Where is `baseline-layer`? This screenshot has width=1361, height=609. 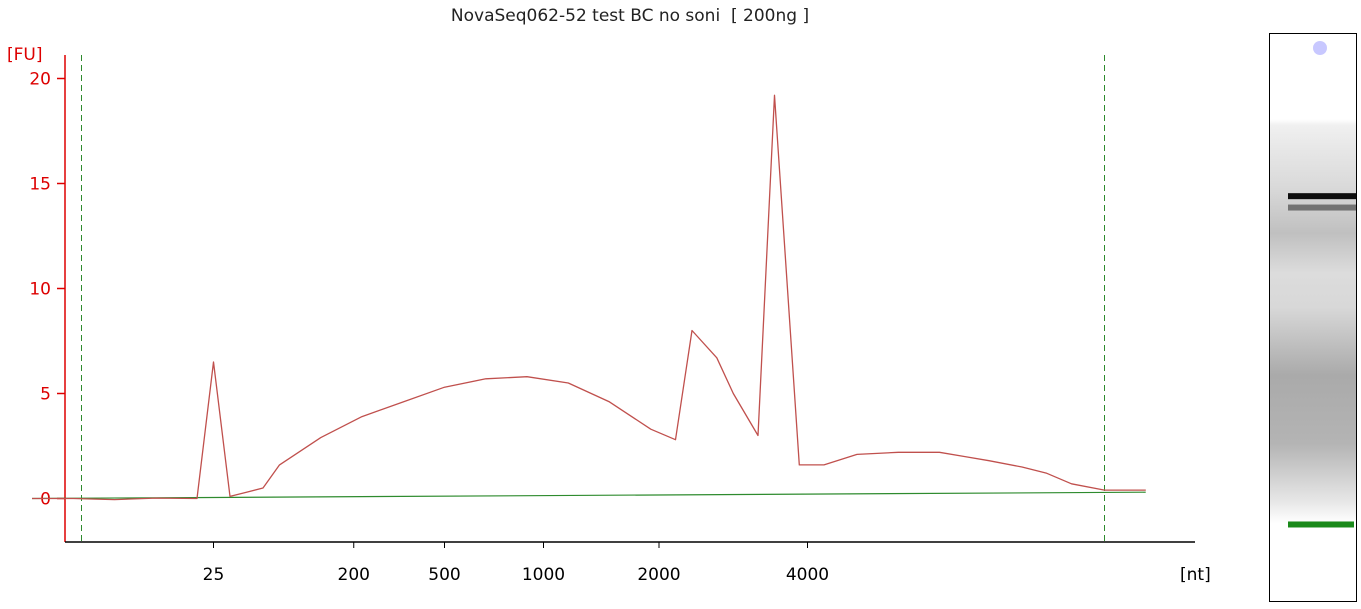 baseline-layer is located at coordinates (588, 495).